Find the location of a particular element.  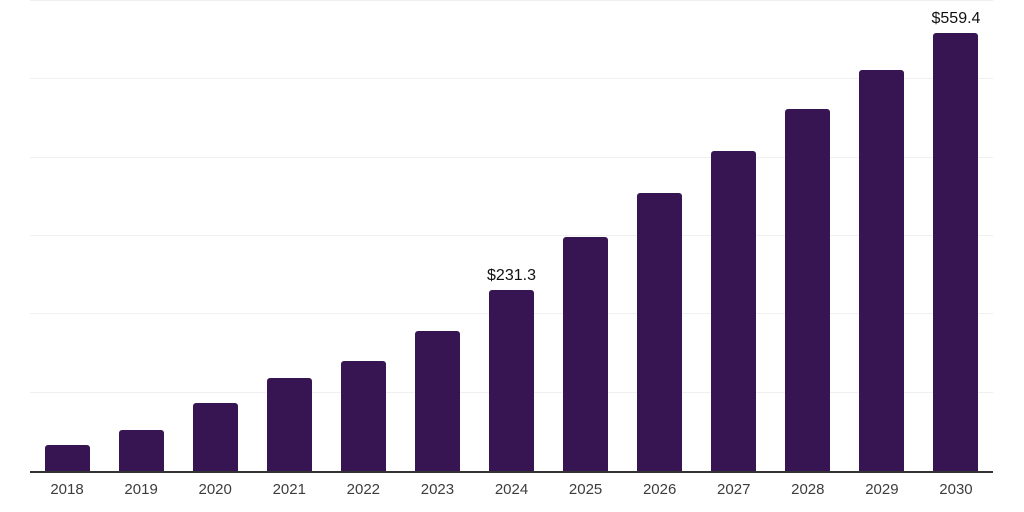

bar-2018 is located at coordinates (67, 457).